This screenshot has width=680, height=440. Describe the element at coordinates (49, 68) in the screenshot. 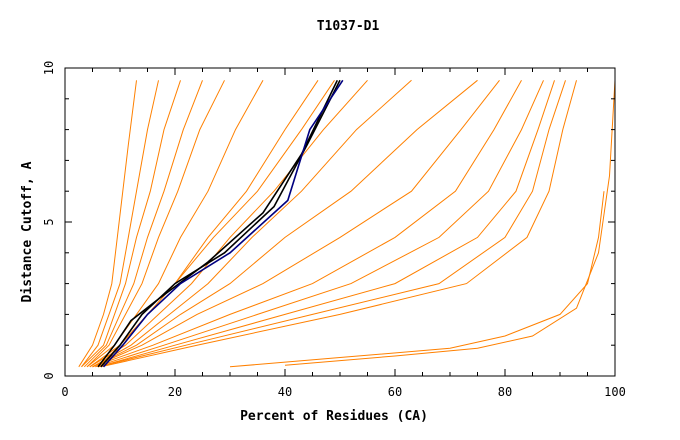

I see `y-tick-label: 10` at that location.